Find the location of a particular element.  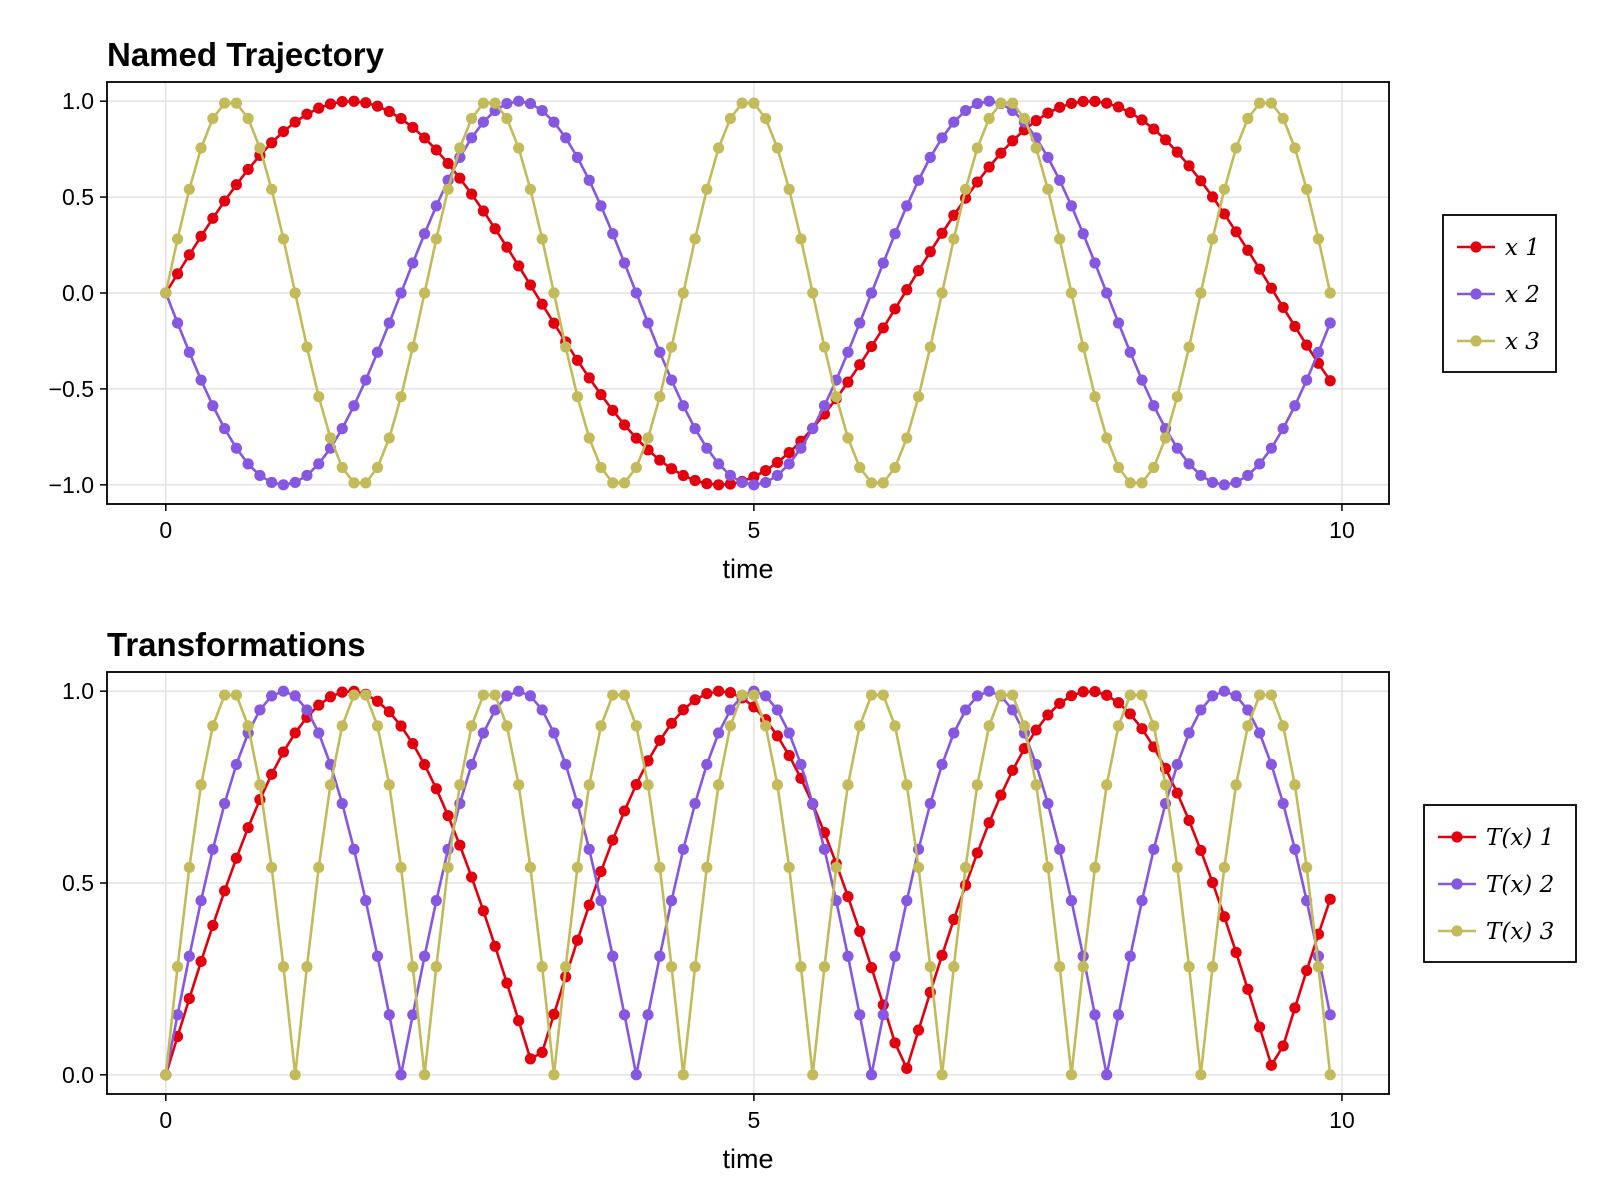

legend-label: T(x) 3 is located at coordinates (1520, 932).